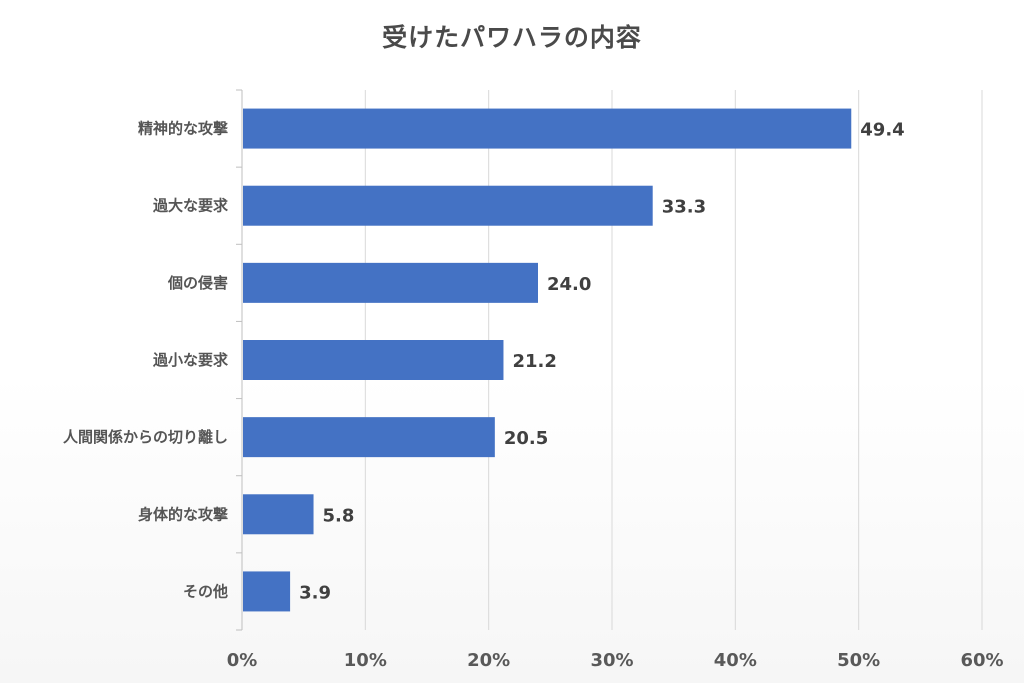  Describe the element at coordinates (183, 129) in the screenshot. I see `category-label-0: 精神的な攻撃` at that location.